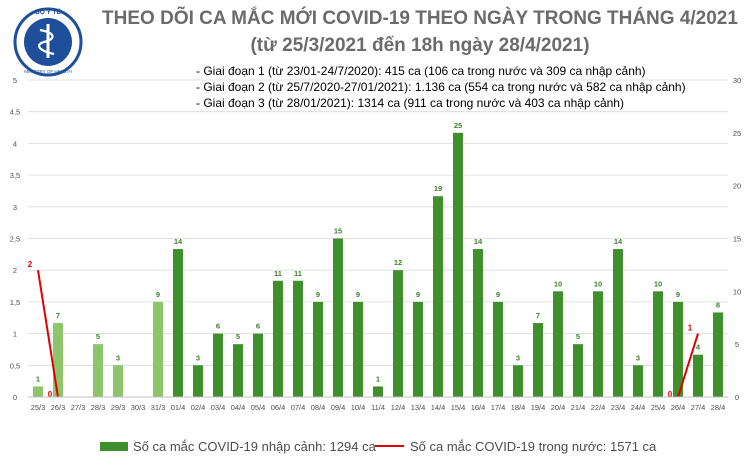 Image resolution: width=751 pixels, height=461 pixels. I want to click on legend-bar-label: Số ca mắc COVID-19 nhập cảnh: 1294 ca, so click(255, 446).